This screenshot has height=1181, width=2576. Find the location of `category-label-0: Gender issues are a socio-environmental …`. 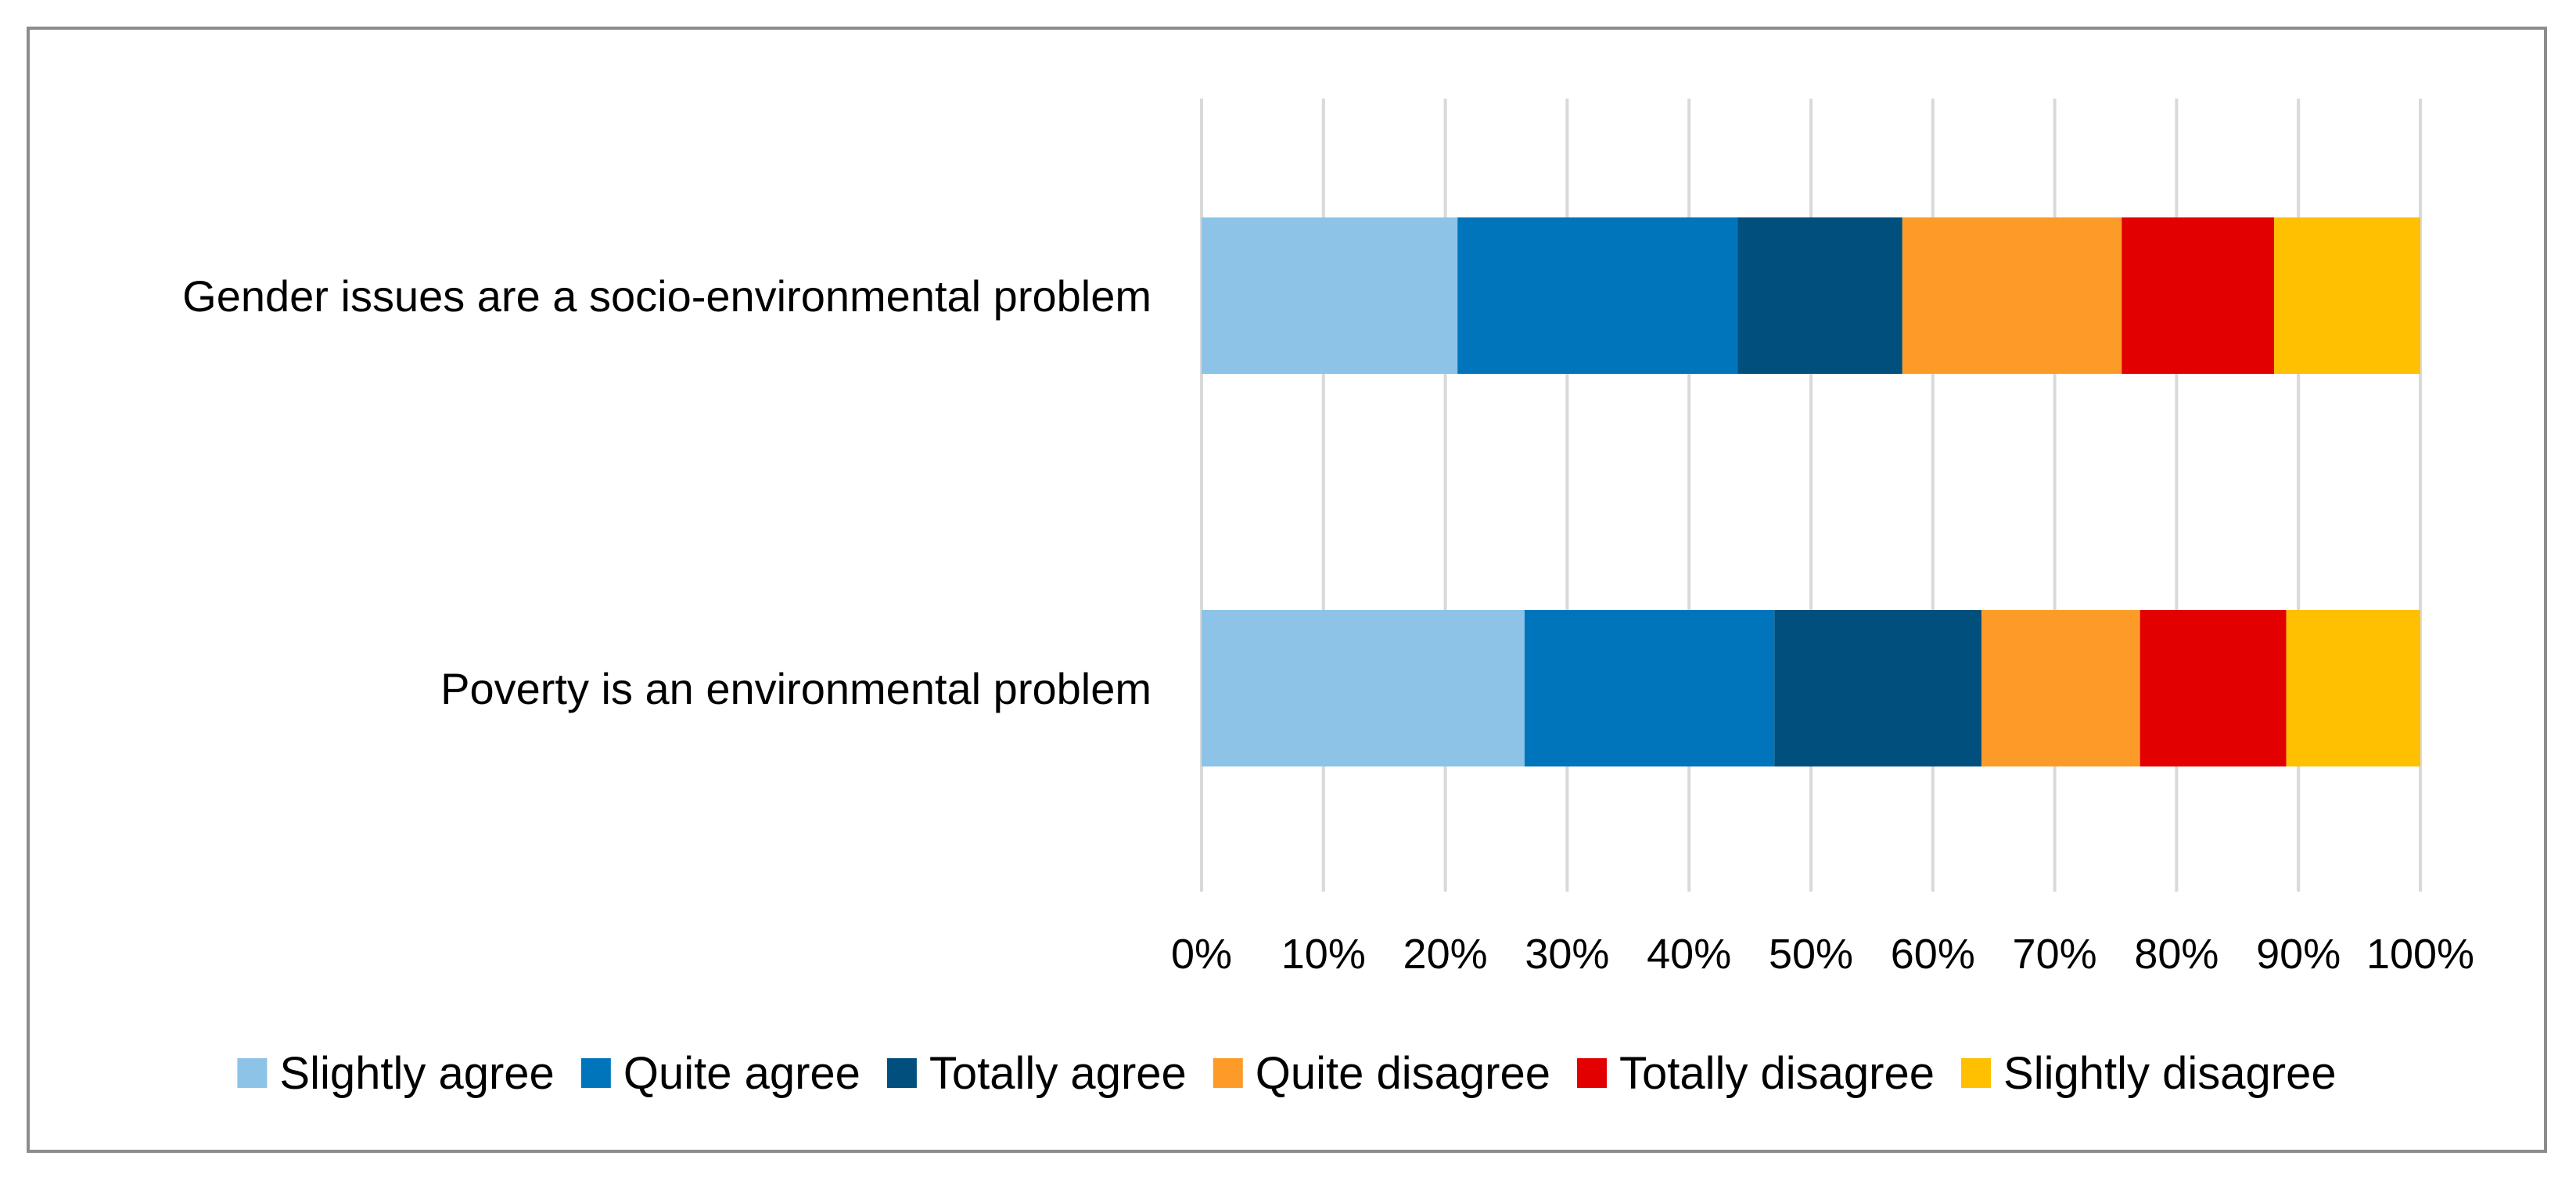

category-label-0: Gender issues are a socio-environmental … is located at coordinates (667, 296).